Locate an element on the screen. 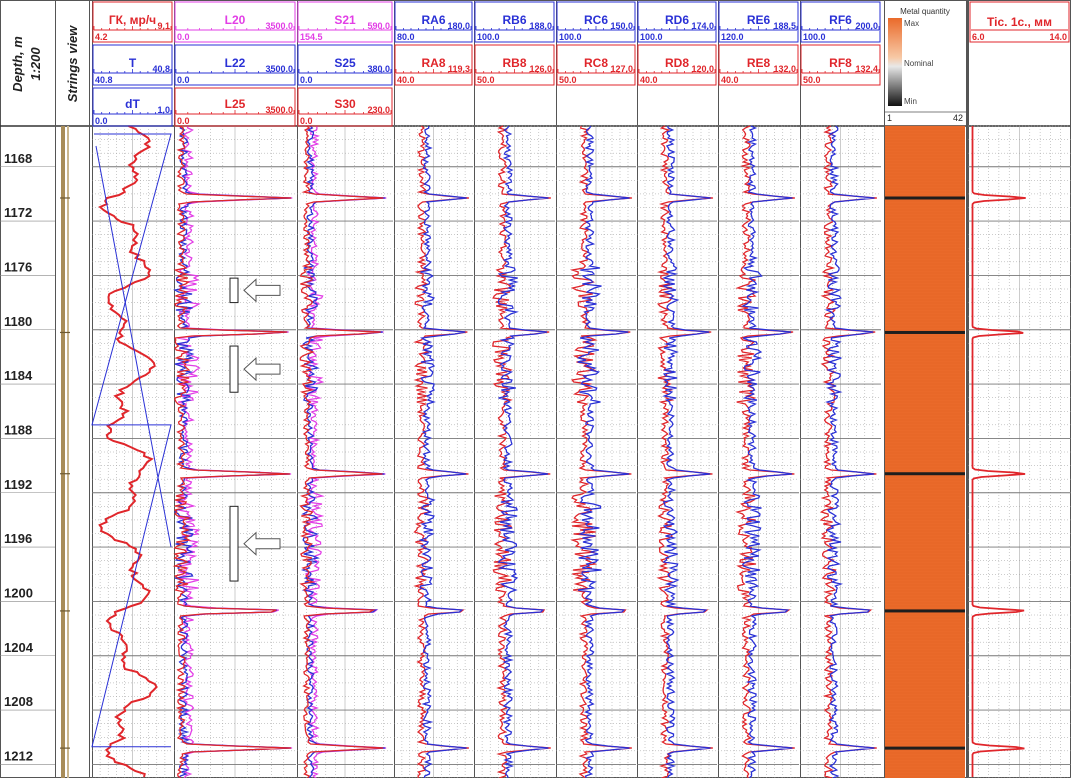 This screenshot has height=778, width=1071. curve-name: RD8 is located at coordinates (677, 63).